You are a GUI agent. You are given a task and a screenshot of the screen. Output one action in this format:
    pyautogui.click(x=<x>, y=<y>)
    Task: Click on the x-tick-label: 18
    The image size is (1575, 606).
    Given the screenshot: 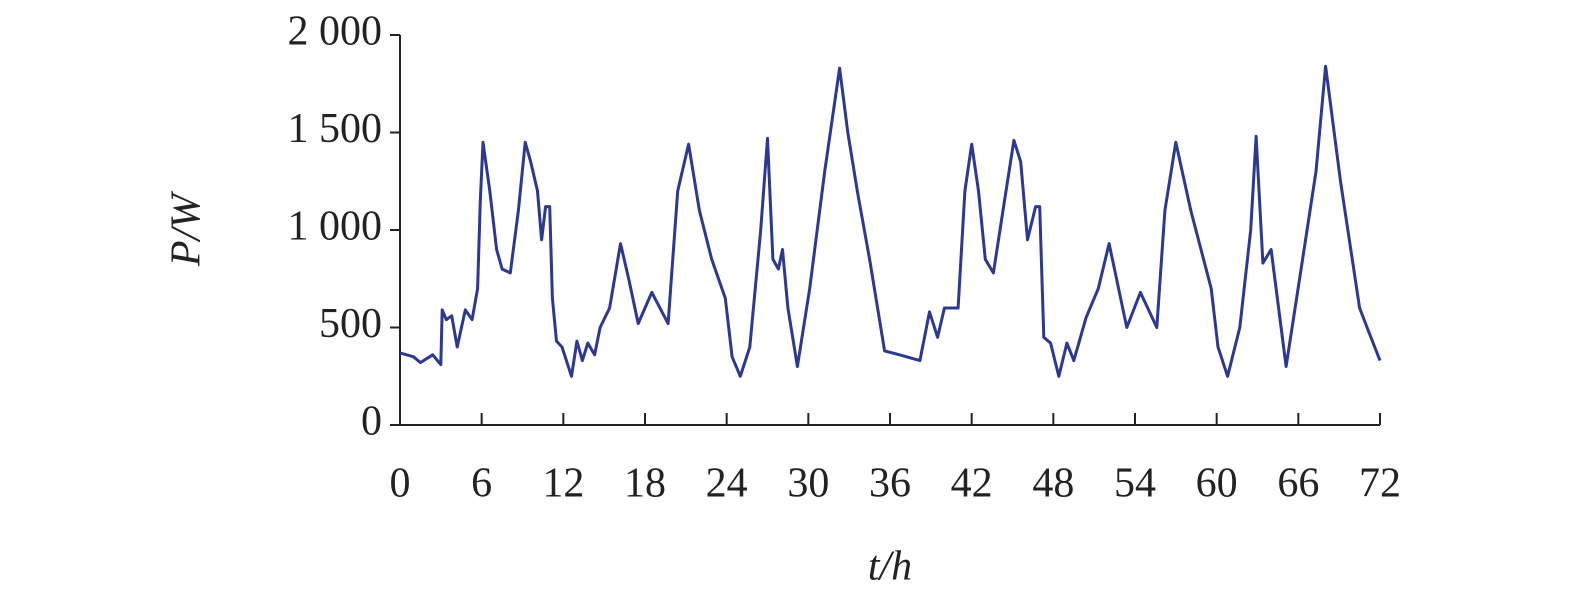 What is the action you would take?
    pyautogui.click(x=645, y=484)
    